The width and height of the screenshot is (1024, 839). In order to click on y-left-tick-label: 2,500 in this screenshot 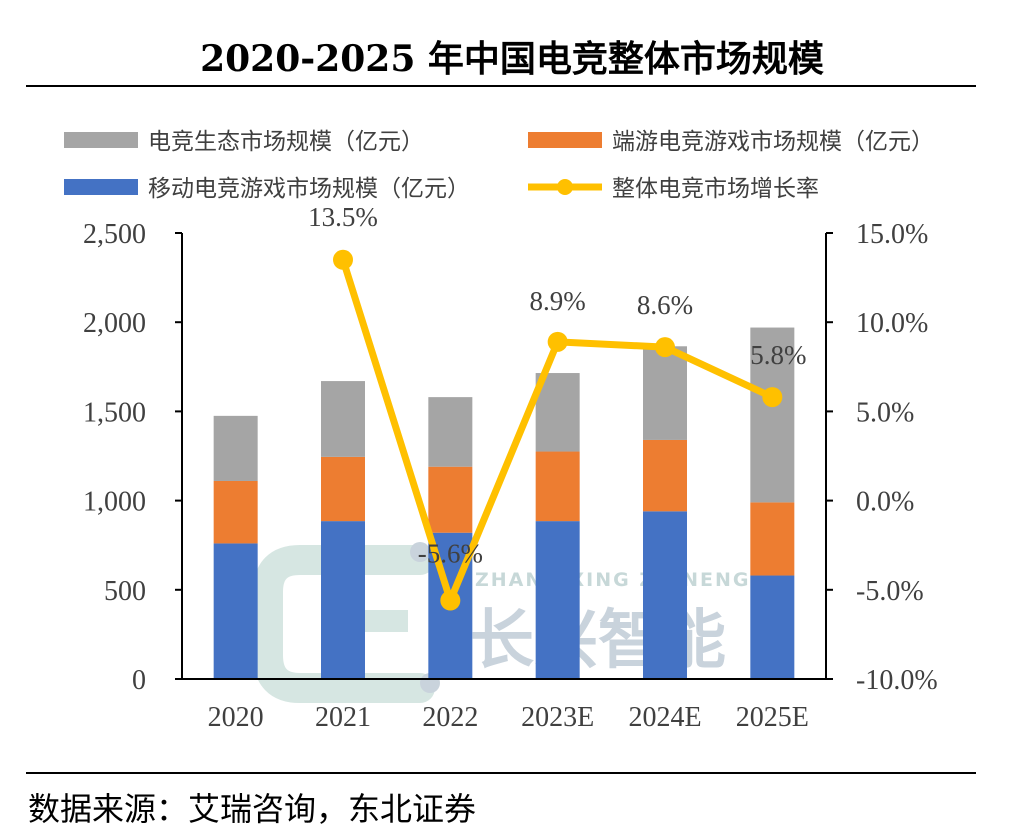, I will do `click(114, 234)`.